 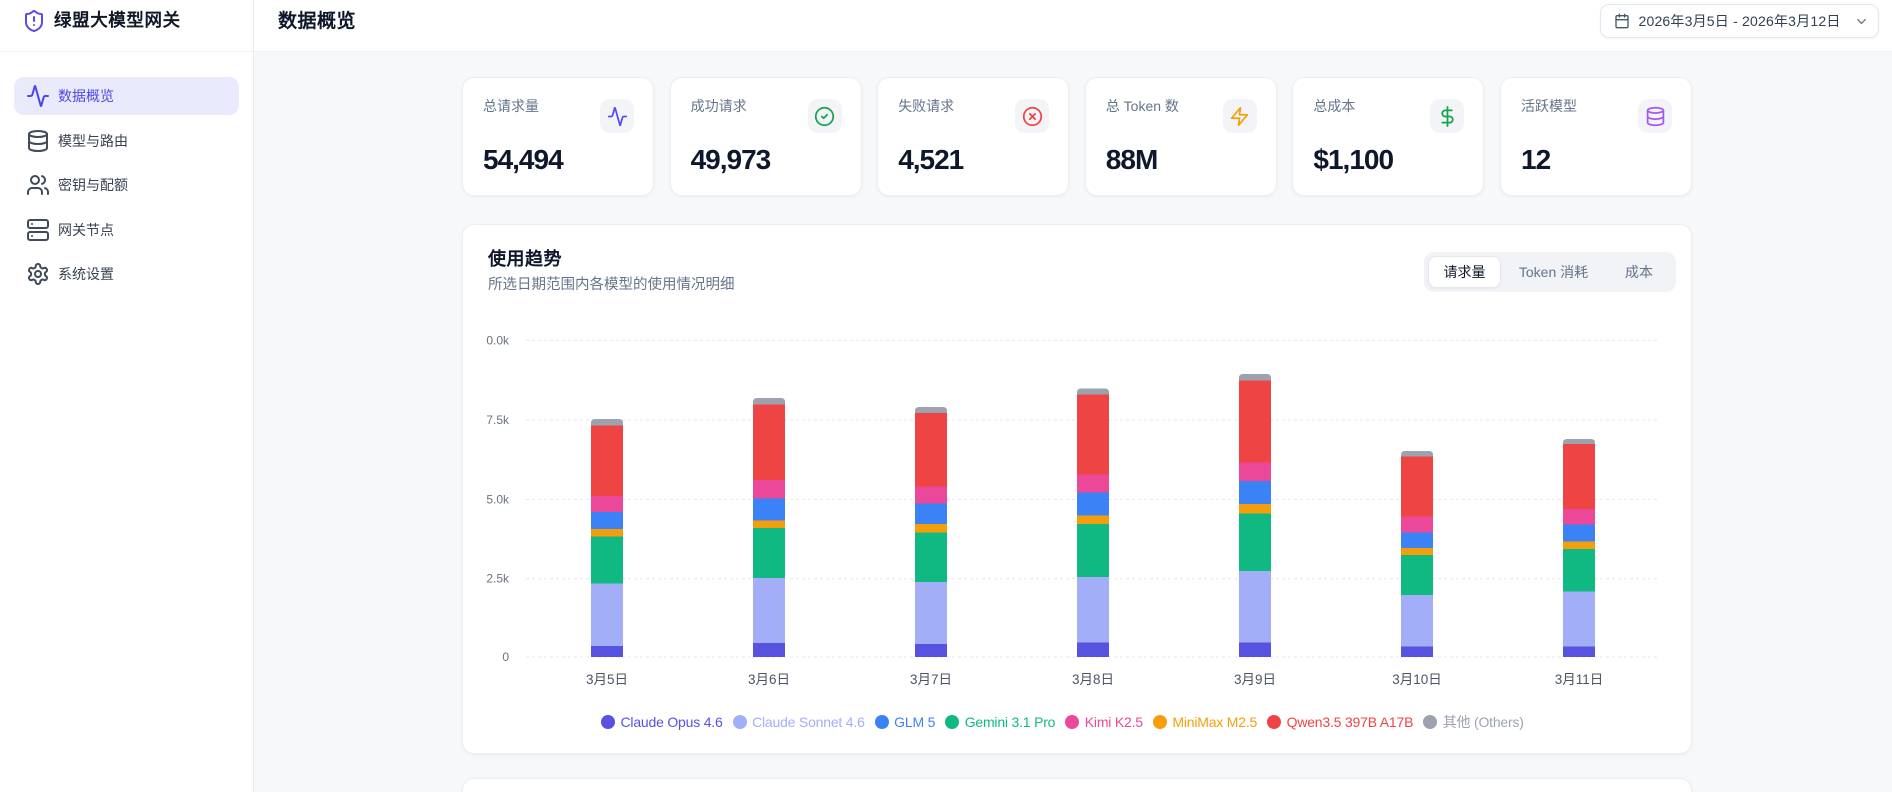 What do you see at coordinates (1093, 679) in the screenshot?
I see `svg-text: 3月8日` at bounding box center [1093, 679].